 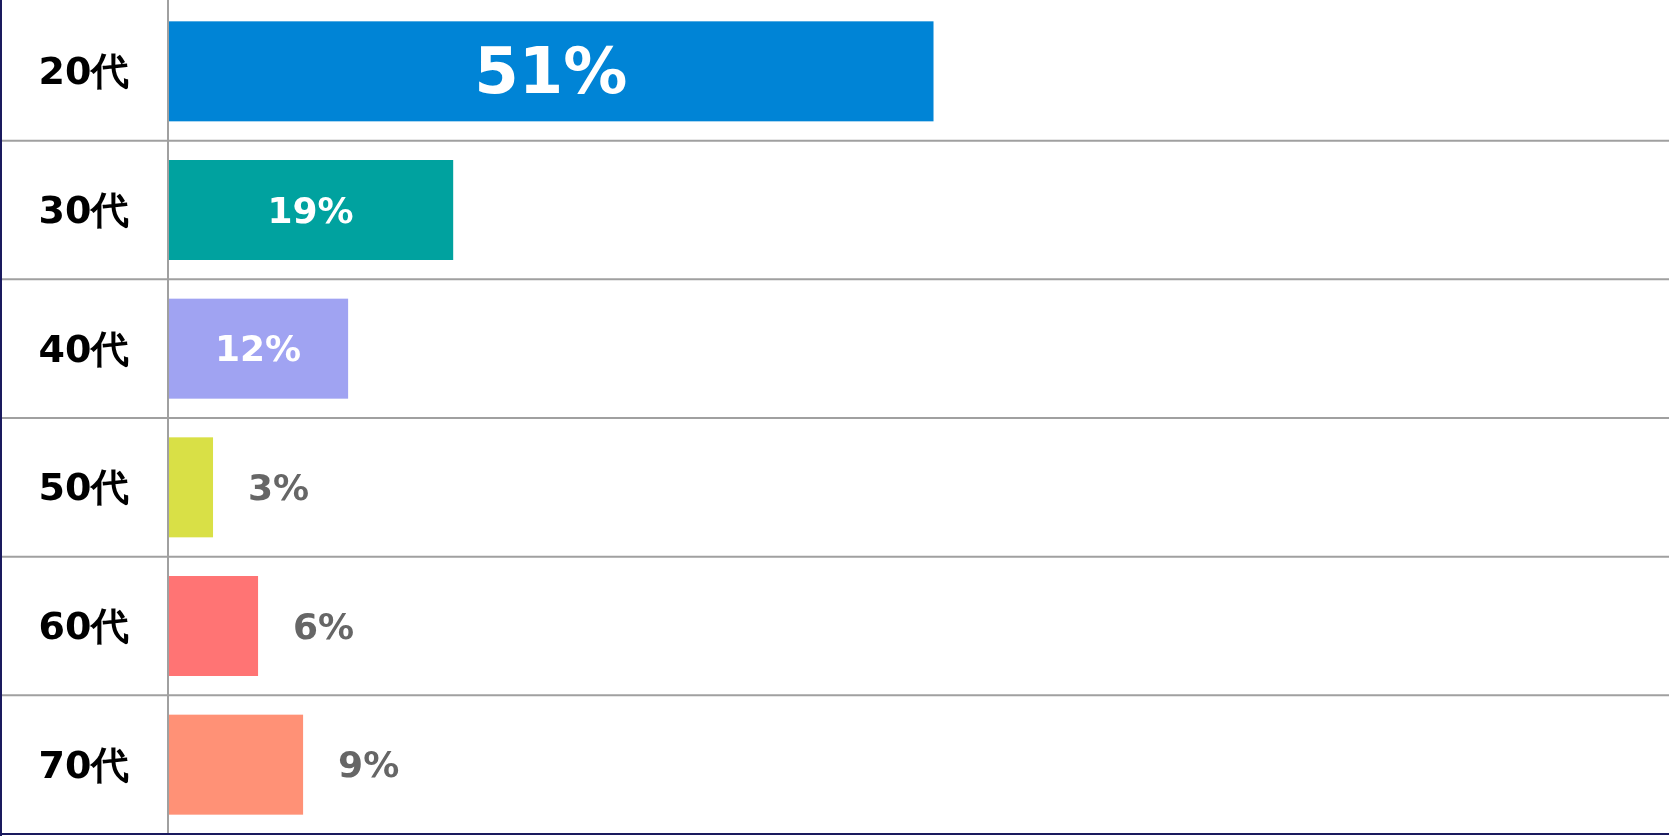 I want to click on y-tick-label: 30代, so click(x=84, y=210).